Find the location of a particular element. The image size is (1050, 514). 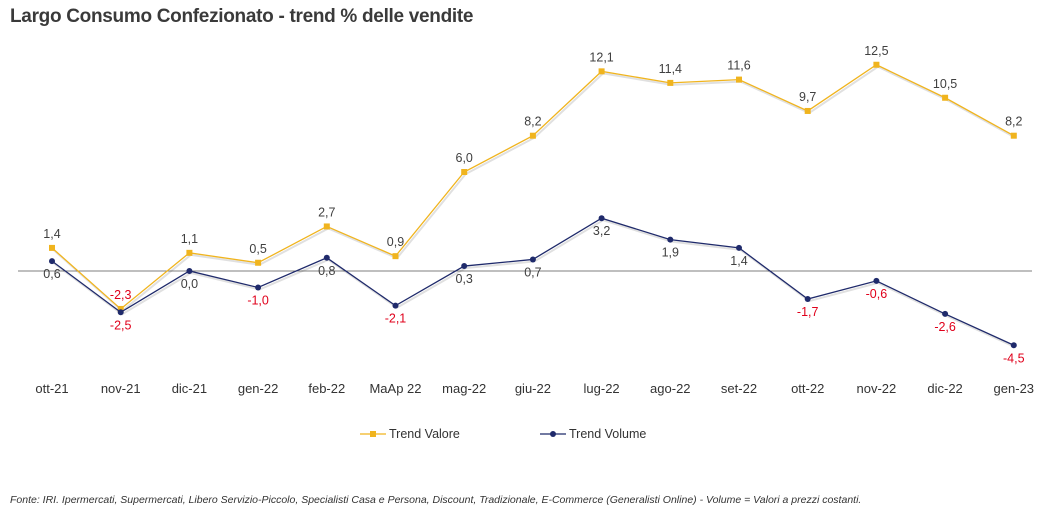

x-tick-label: ago-22 is located at coordinates (670, 388).